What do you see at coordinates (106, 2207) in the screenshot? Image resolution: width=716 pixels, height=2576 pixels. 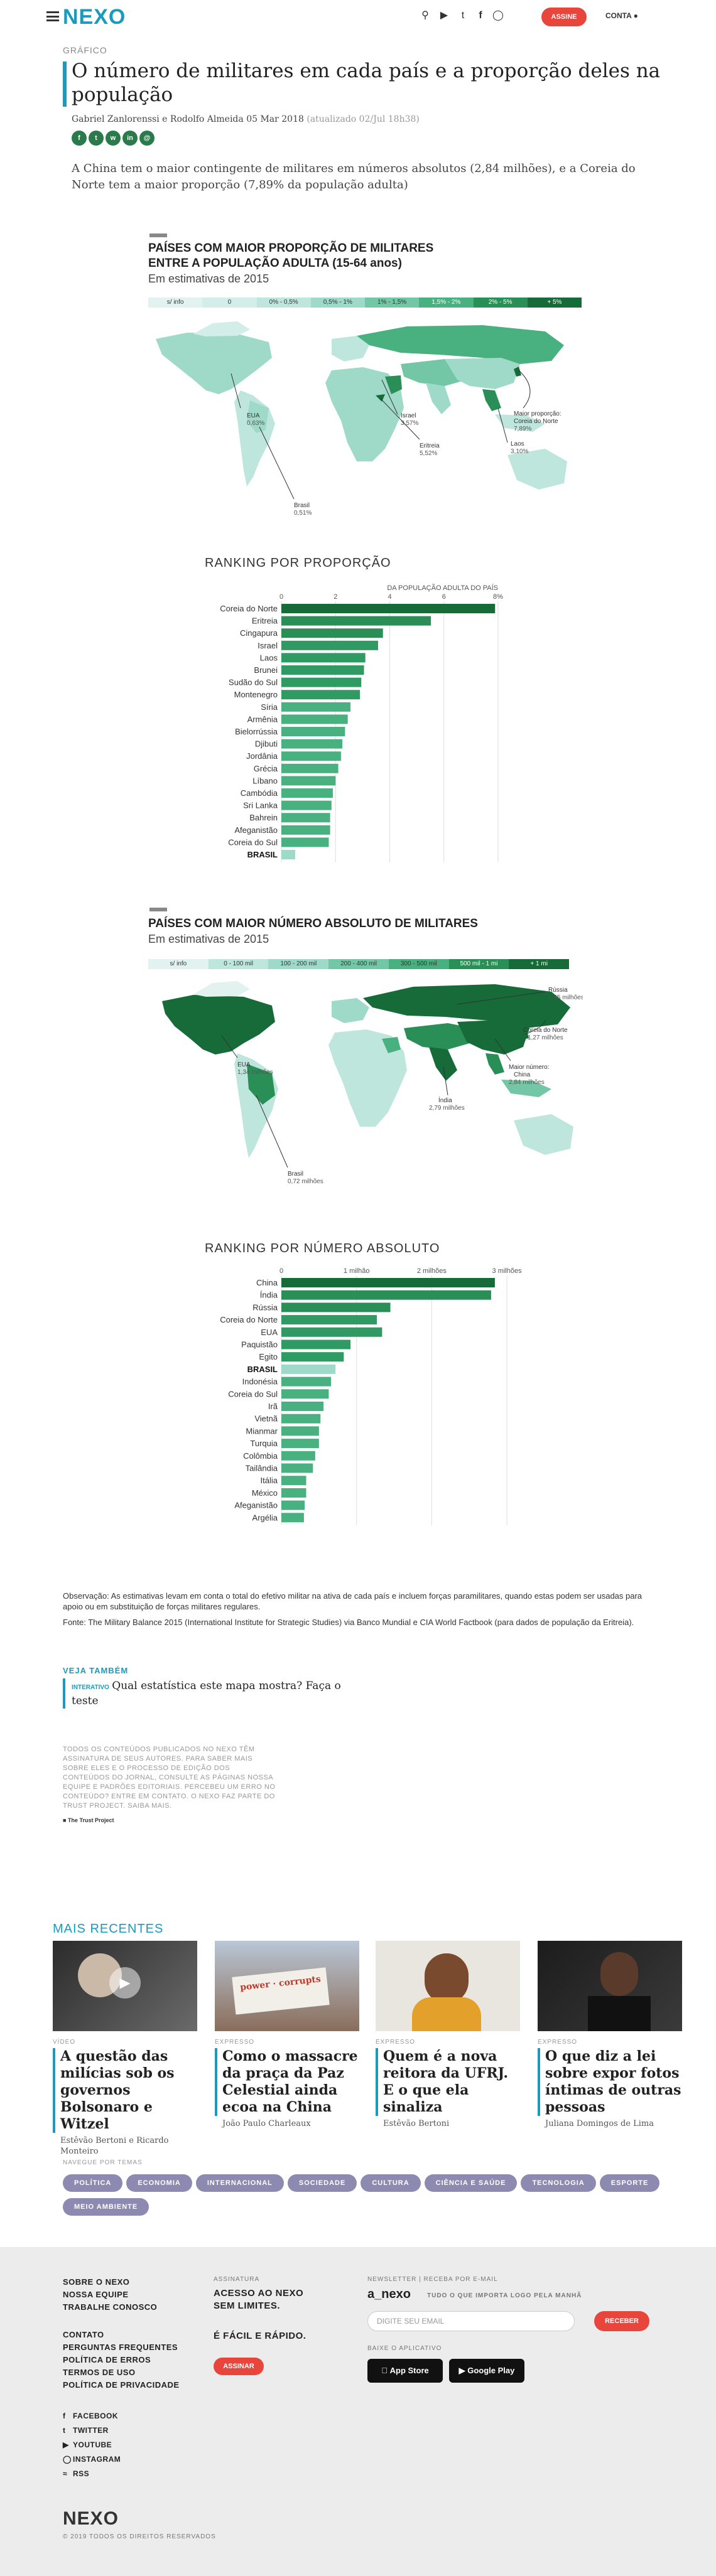 I see `theme-pill: MEIO AMBIENTE` at bounding box center [106, 2207].